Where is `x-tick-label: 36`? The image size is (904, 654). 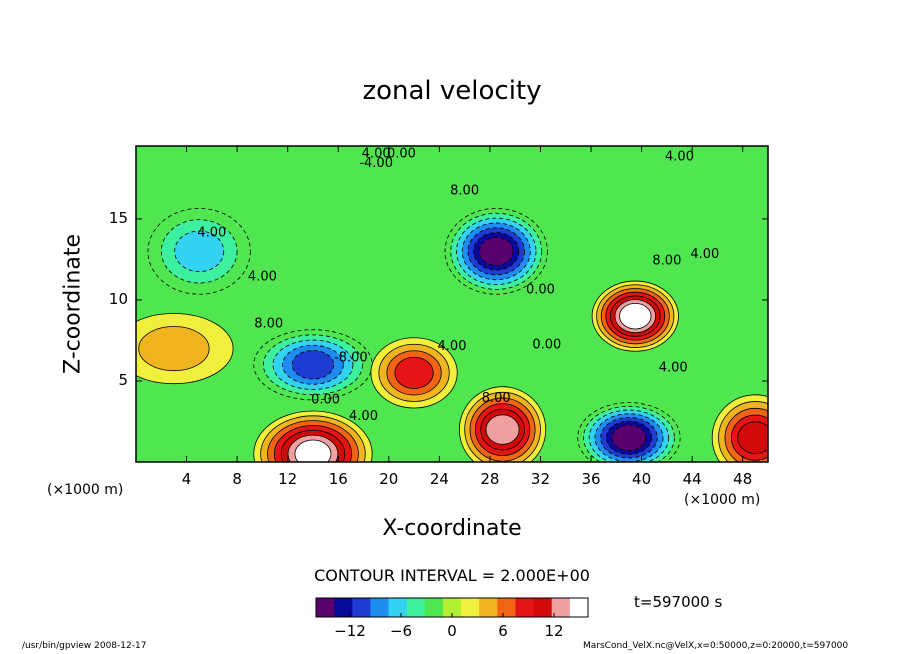 x-tick-label: 36 is located at coordinates (591, 479).